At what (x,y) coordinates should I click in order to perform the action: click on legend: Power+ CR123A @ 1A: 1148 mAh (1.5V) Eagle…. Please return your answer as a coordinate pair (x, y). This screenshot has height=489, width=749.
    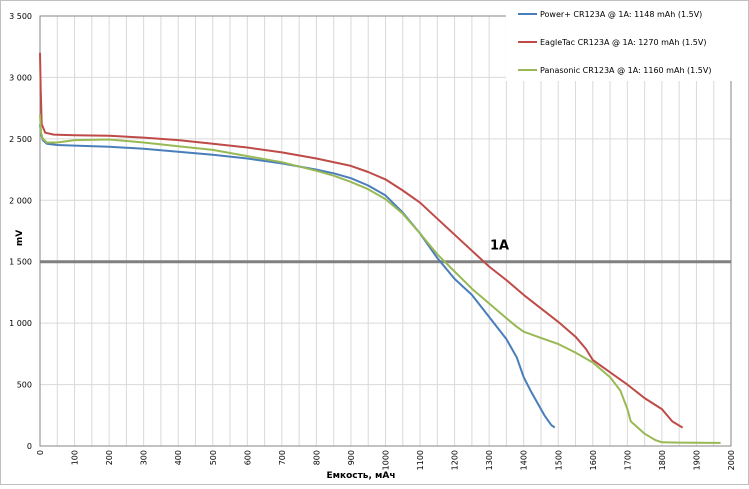
    Looking at the image, I should click on (621, 41).